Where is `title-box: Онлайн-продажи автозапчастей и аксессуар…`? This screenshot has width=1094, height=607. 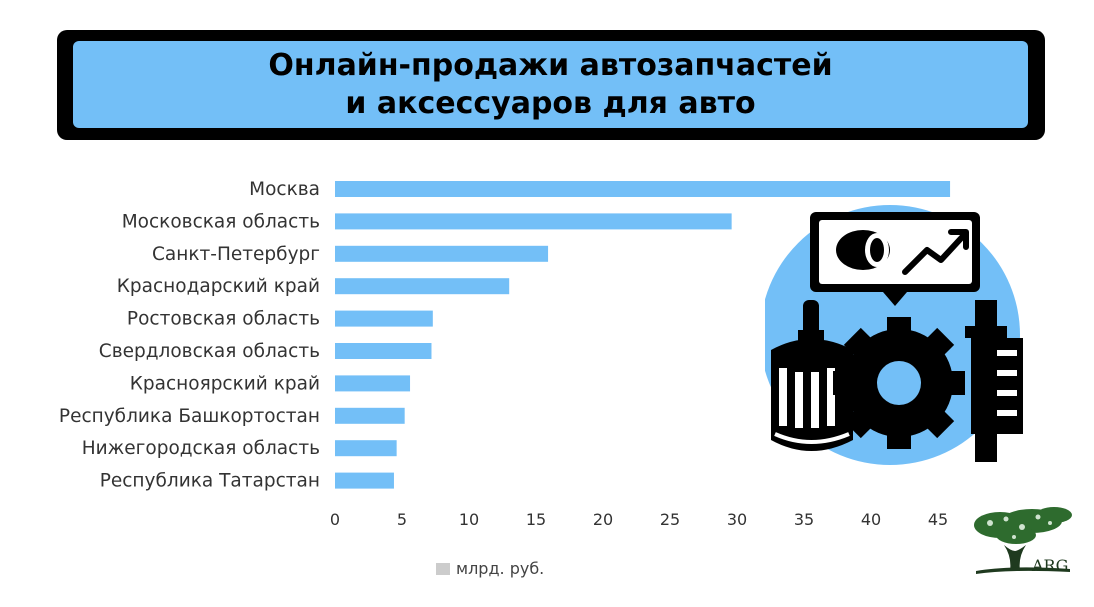 title-box: Онлайн-продажи автозапчастей и аксессуар… is located at coordinates (550, 84).